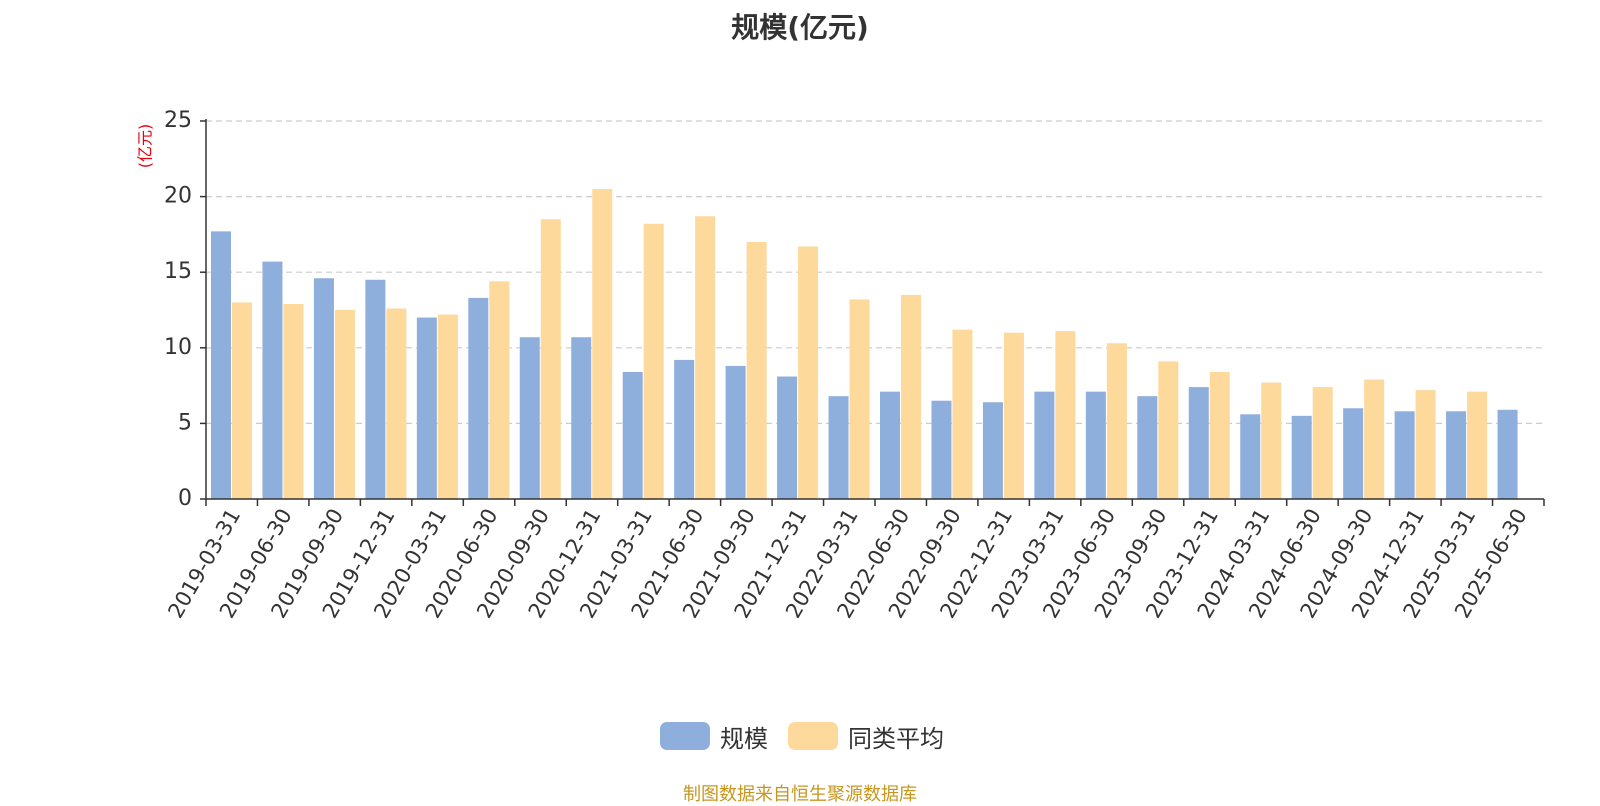 The image size is (1600, 806). What do you see at coordinates (145, 146) in the screenshot?
I see `y-axis-unit-label: (亿元)` at bounding box center [145, 146].